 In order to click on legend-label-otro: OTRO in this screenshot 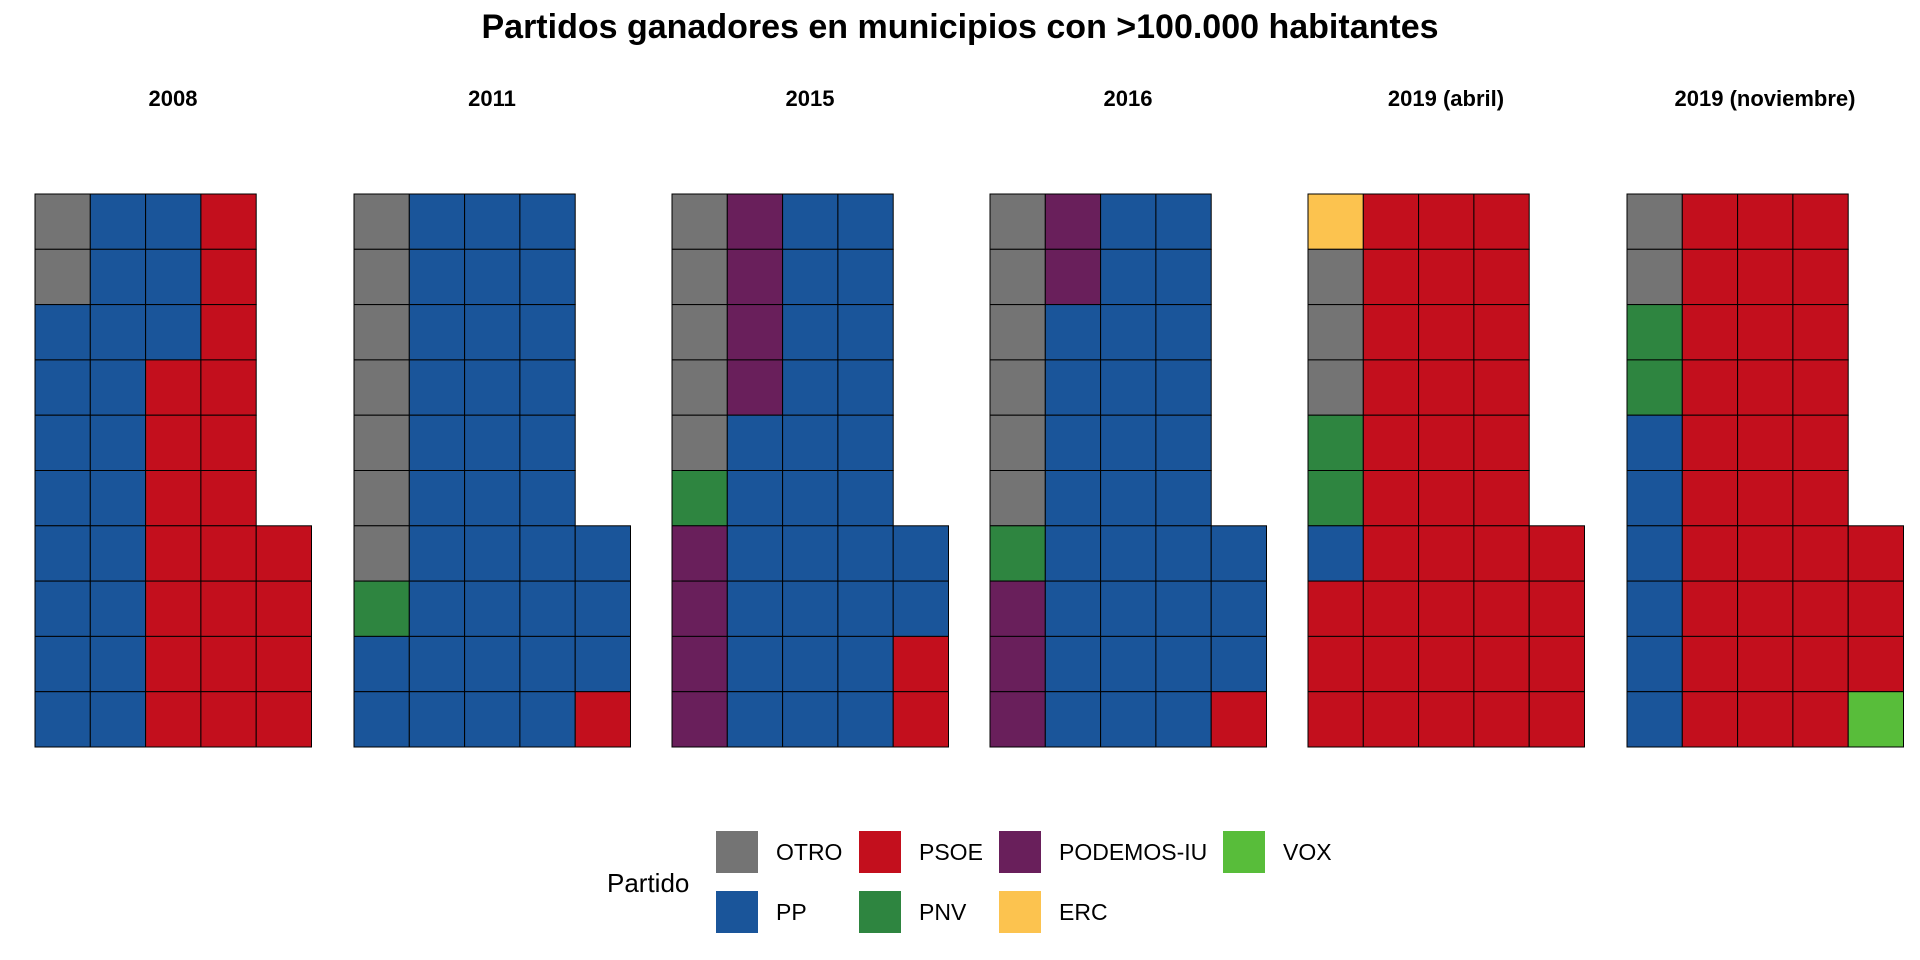, I will do `click(809, 851)`.